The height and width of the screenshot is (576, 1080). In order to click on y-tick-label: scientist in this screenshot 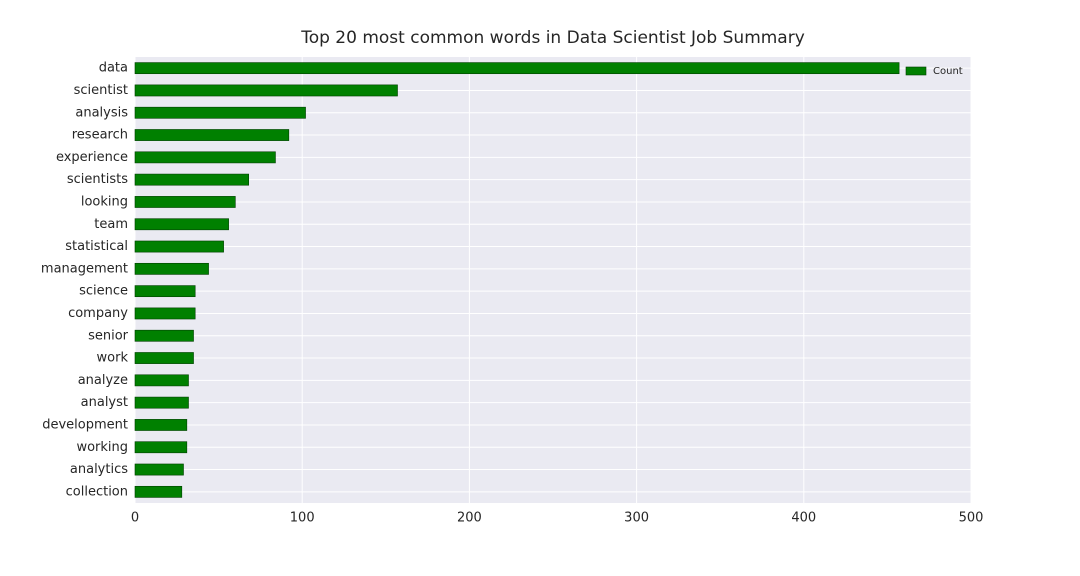, I will do `click(101, 90)`.